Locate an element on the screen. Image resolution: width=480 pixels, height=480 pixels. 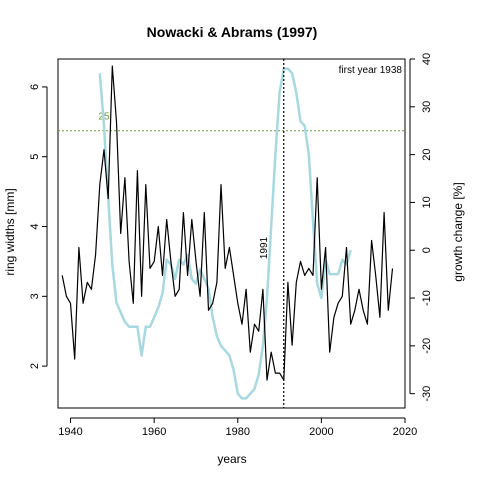
chart-title: Nowacki & Abrams (1997) is located at coordinates (232, 32).